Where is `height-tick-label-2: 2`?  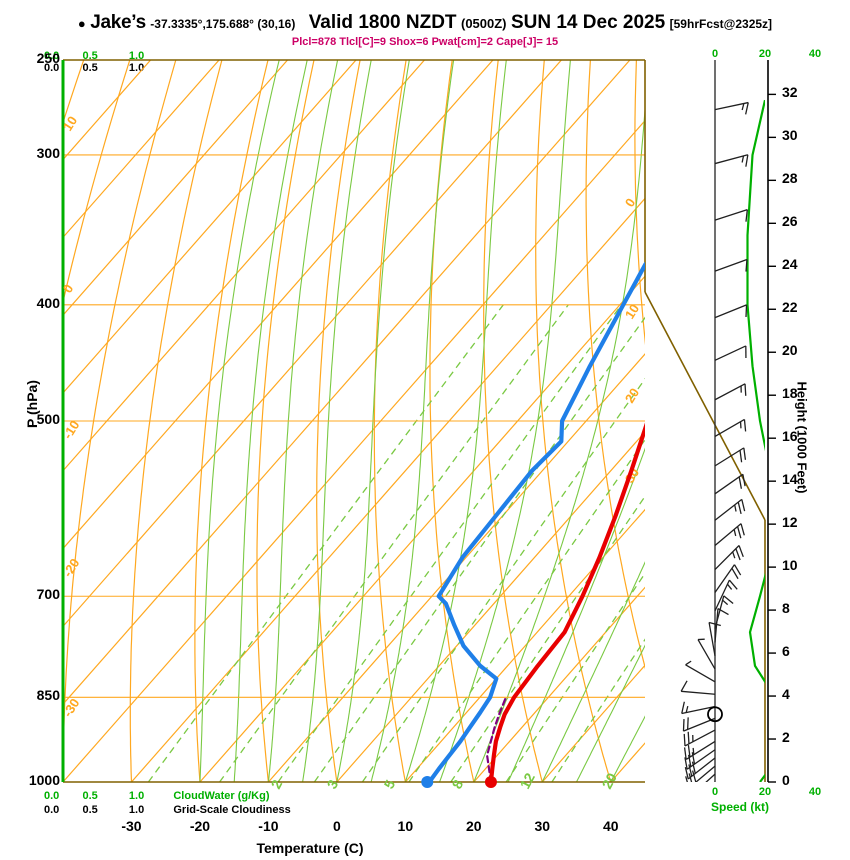
height-tick-label-2: 2 is located at coordinates (786, 737).